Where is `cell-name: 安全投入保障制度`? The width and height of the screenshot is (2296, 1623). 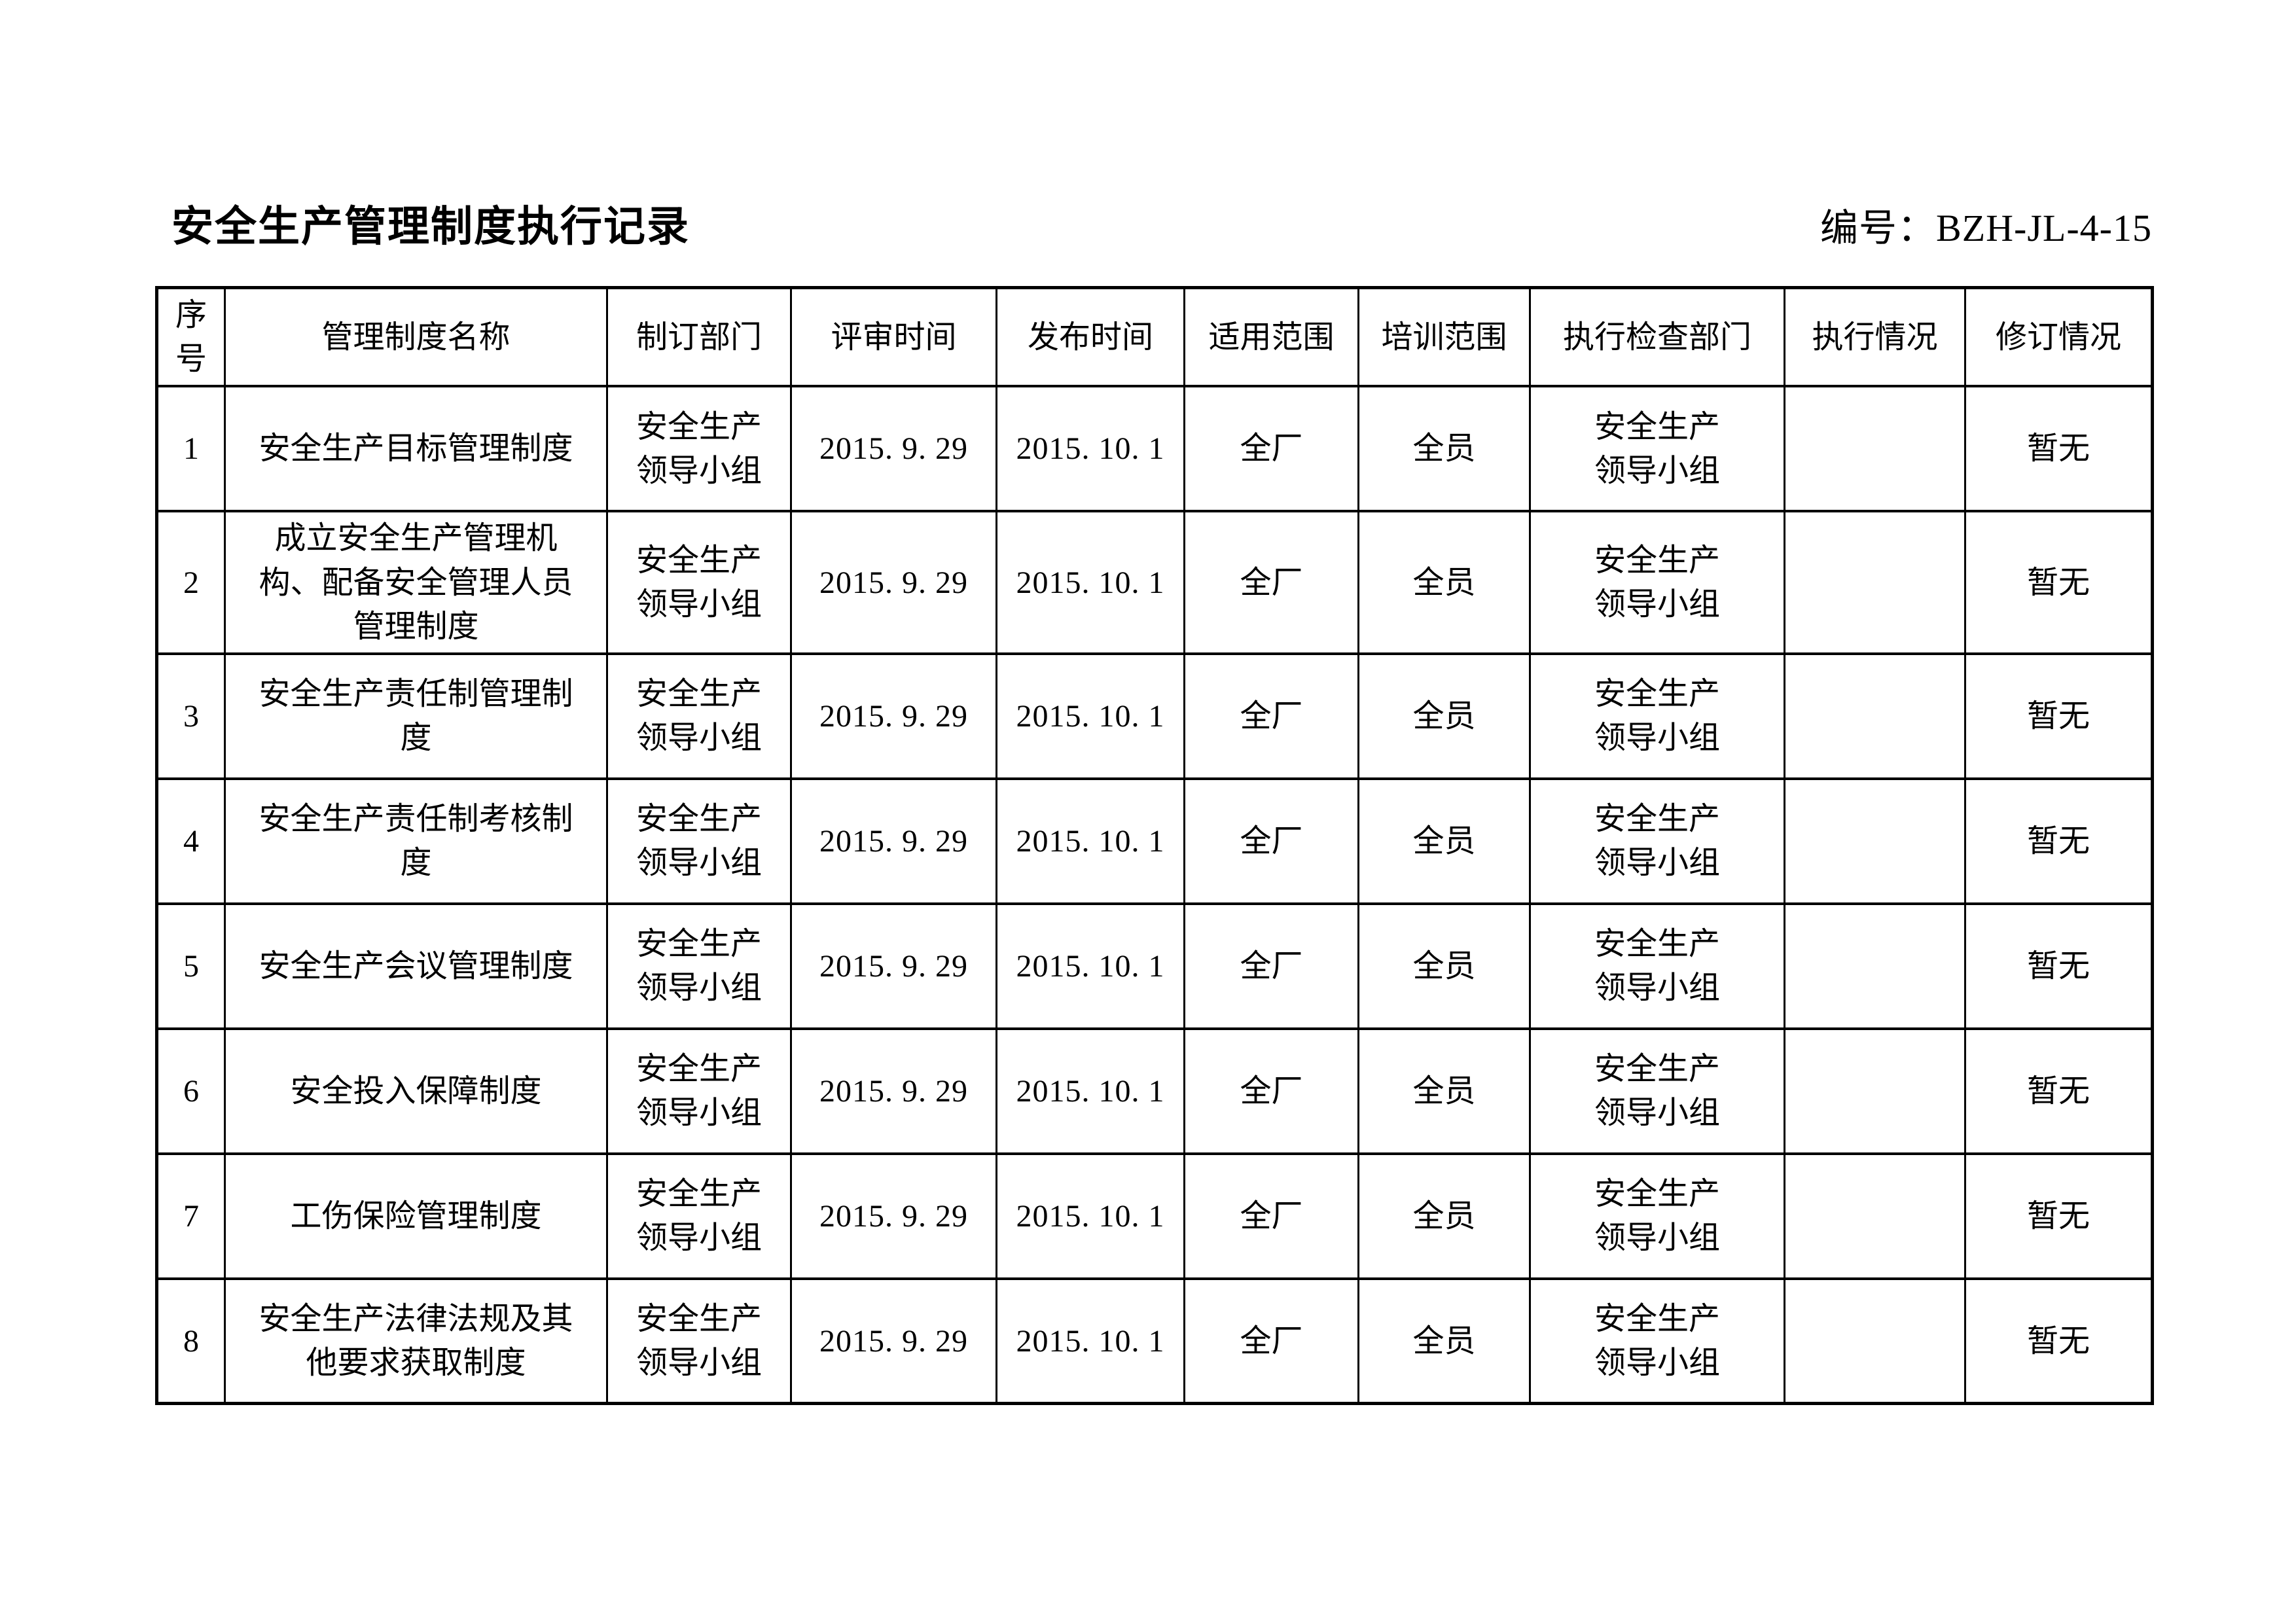
cell-name: 安全投入保障制度 is located at coordinates (416, 1091).